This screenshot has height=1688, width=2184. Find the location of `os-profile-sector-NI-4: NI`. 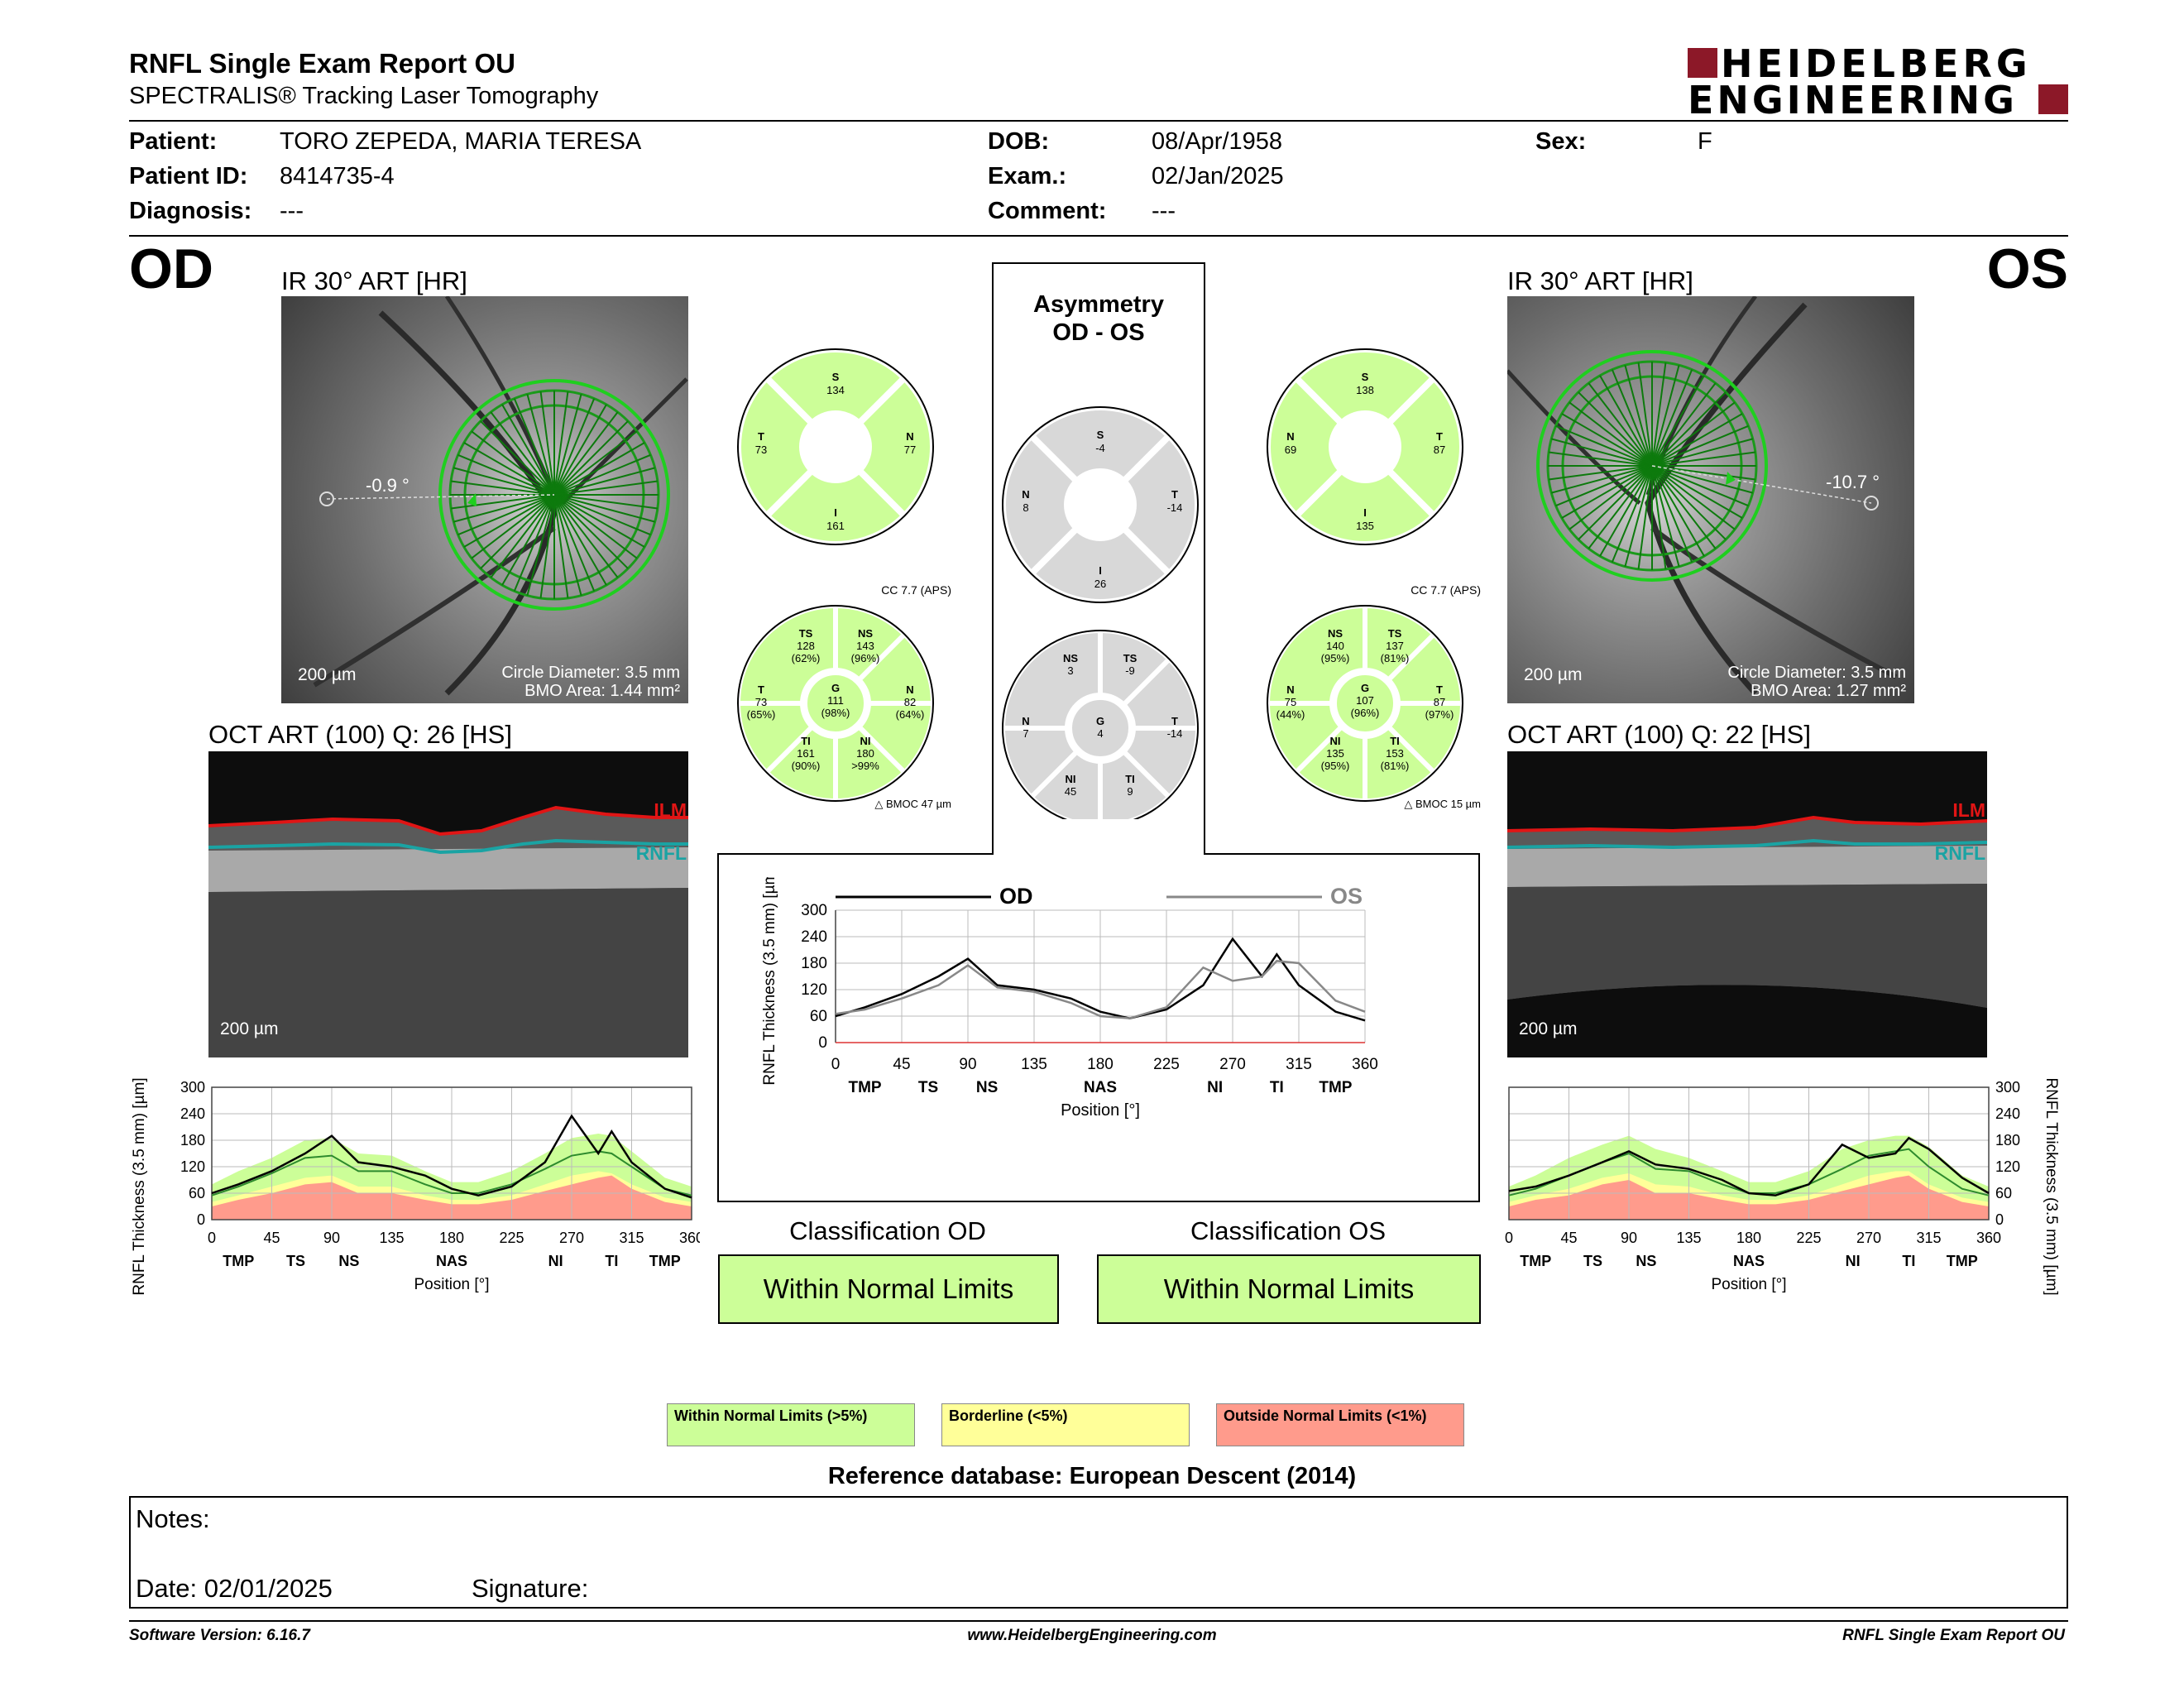

os-profile-sector-NI-4: NI is located at coordinates (1853, 1261).